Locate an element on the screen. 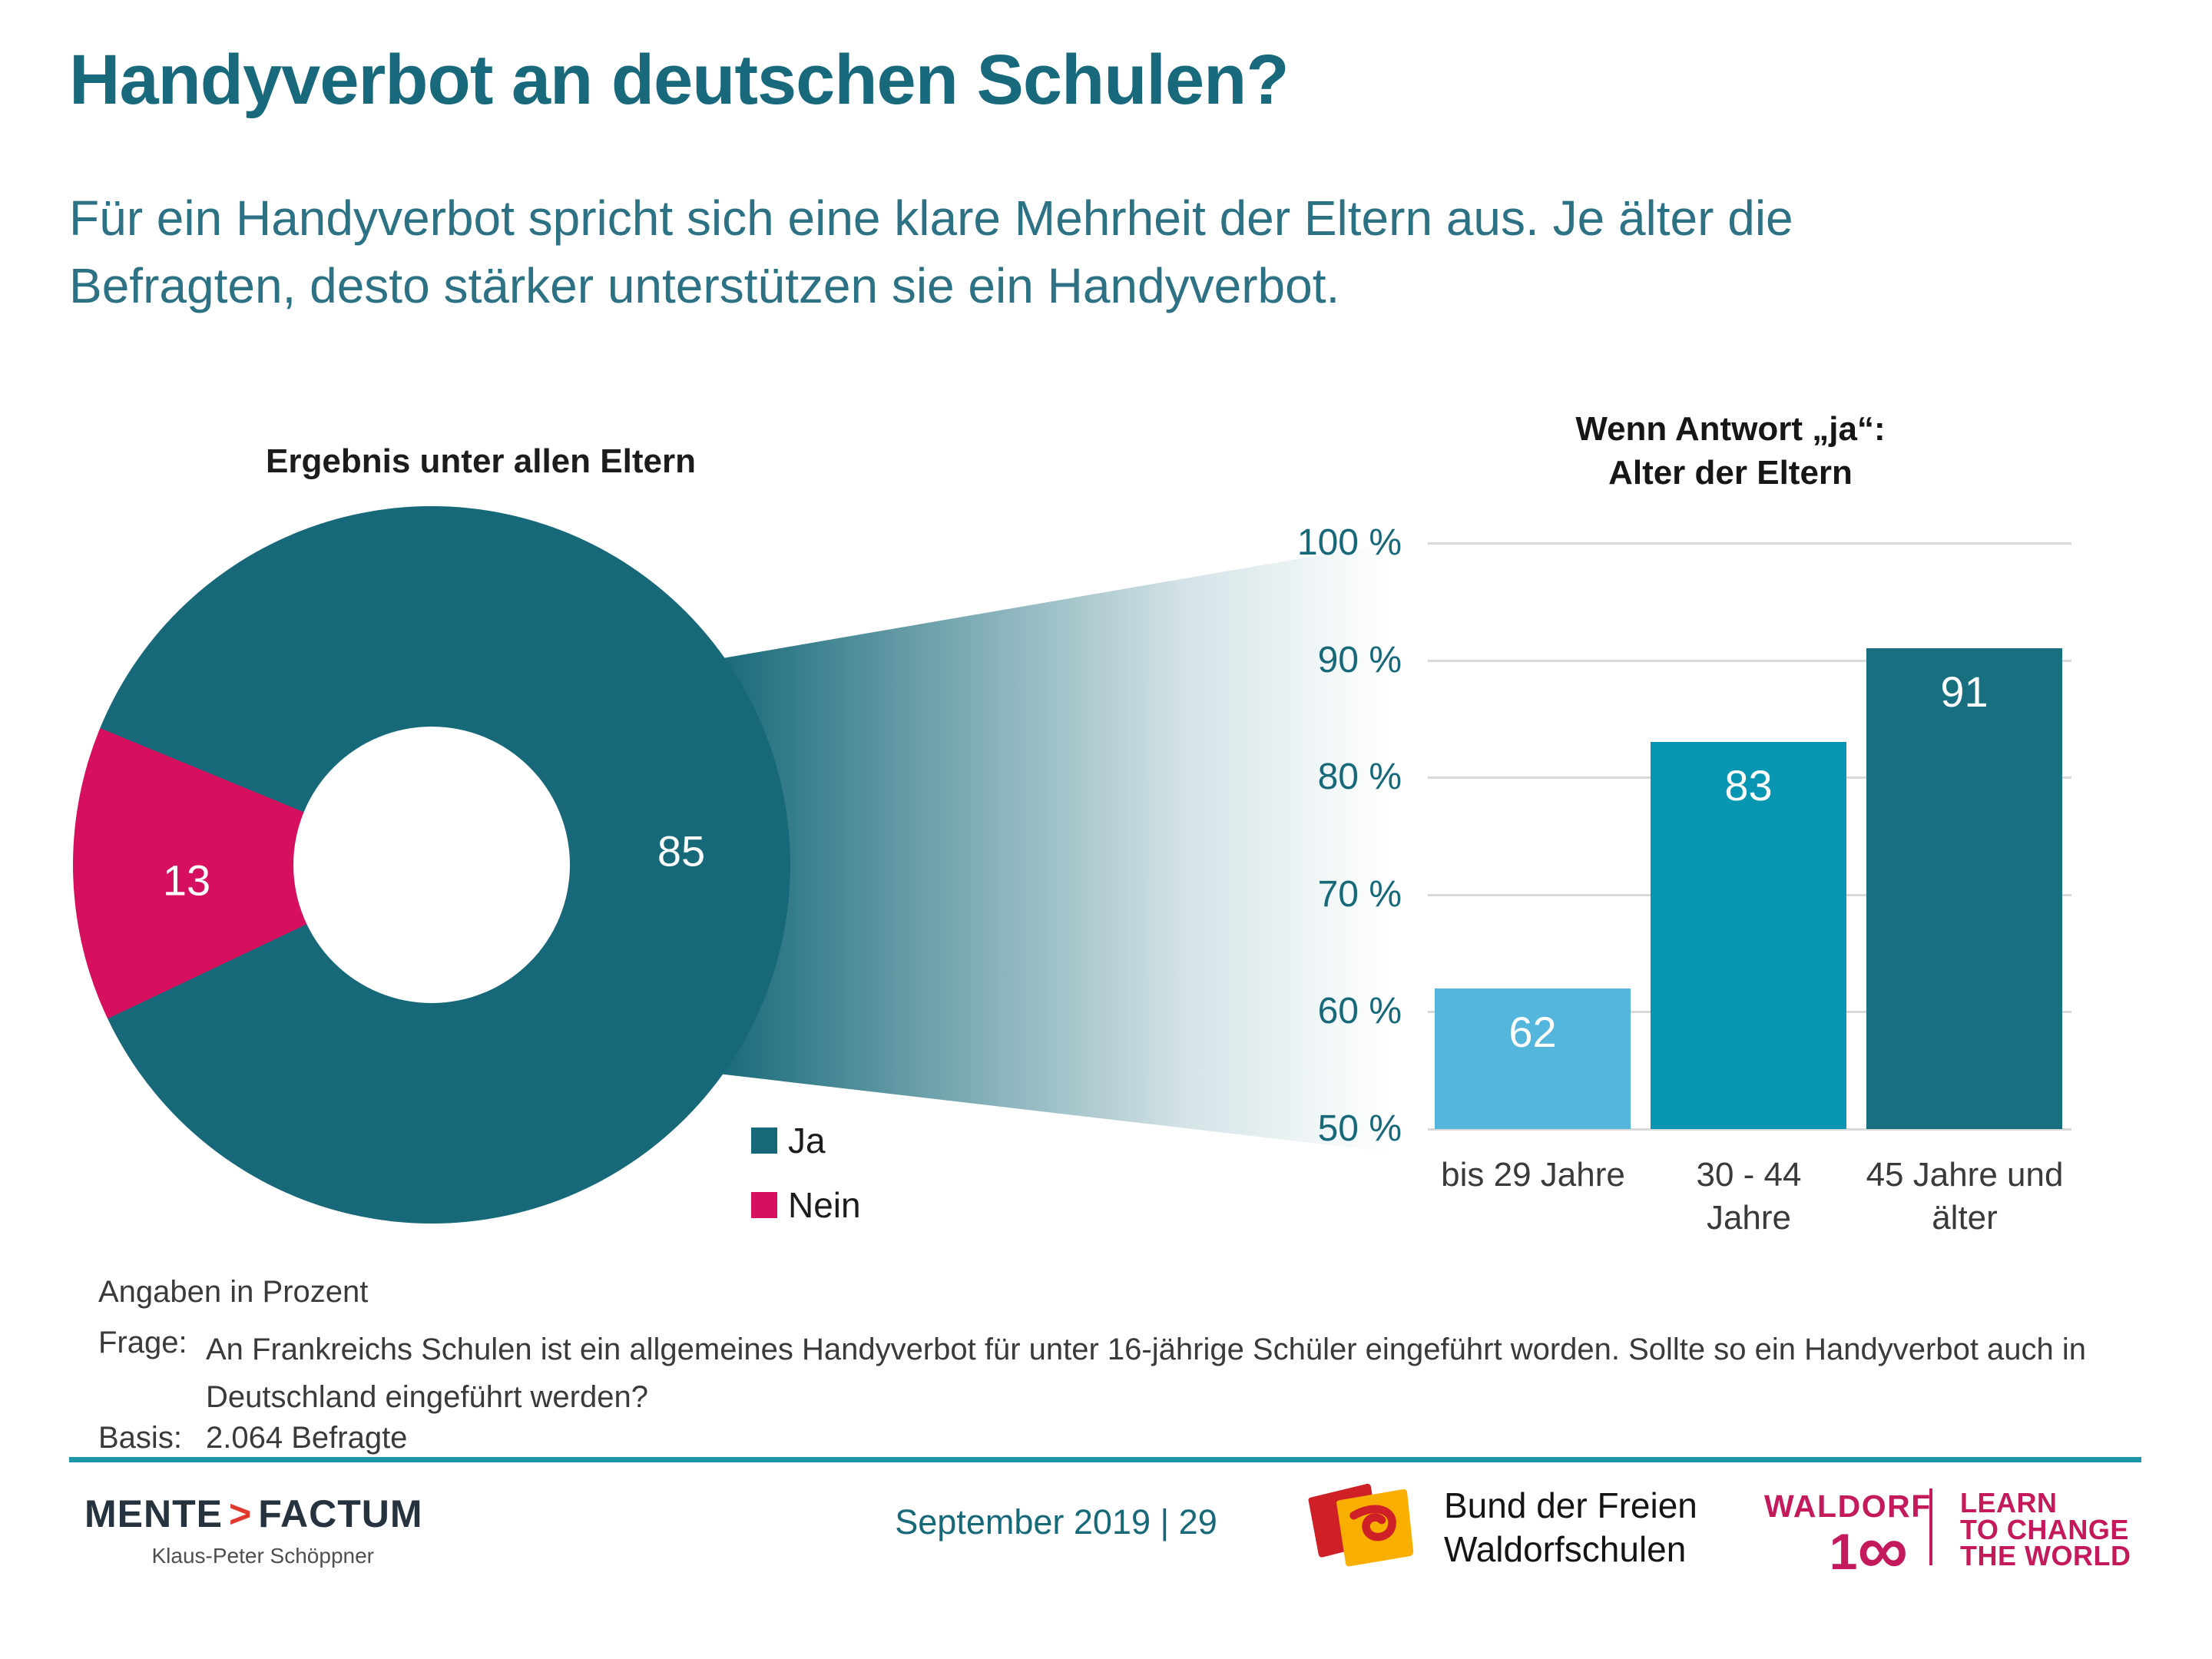 The image size is (2212, 1659). donut-legend: Ja Nein is located at coordinates (806, 1173).